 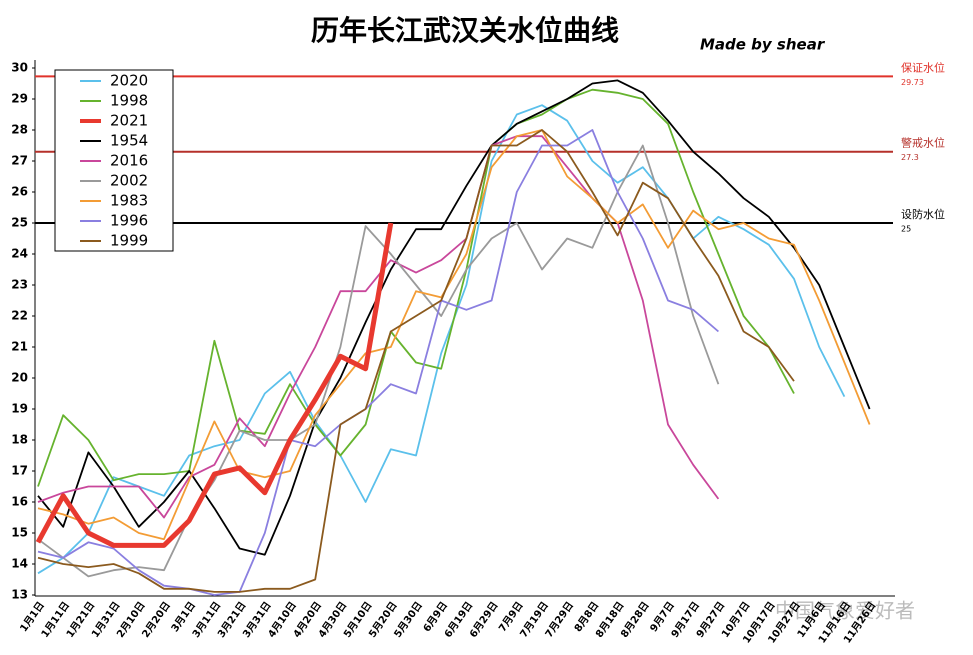 I want to click on legend-label: 2002, so click(x=129, y=181).